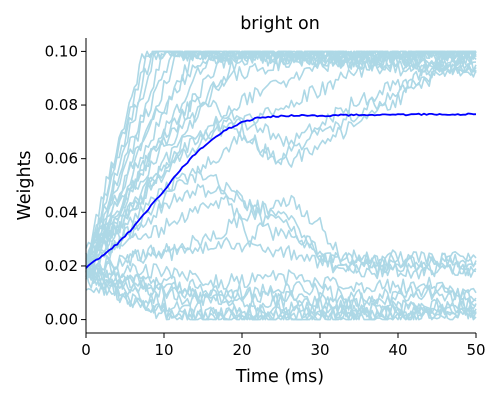 This screenshot has height=400, width=500. What do you see at coordinates (283, 346) in the screenshot?
I see `x-ticks: 0 10 20 30 40 50` at bounding box center [283, 346].